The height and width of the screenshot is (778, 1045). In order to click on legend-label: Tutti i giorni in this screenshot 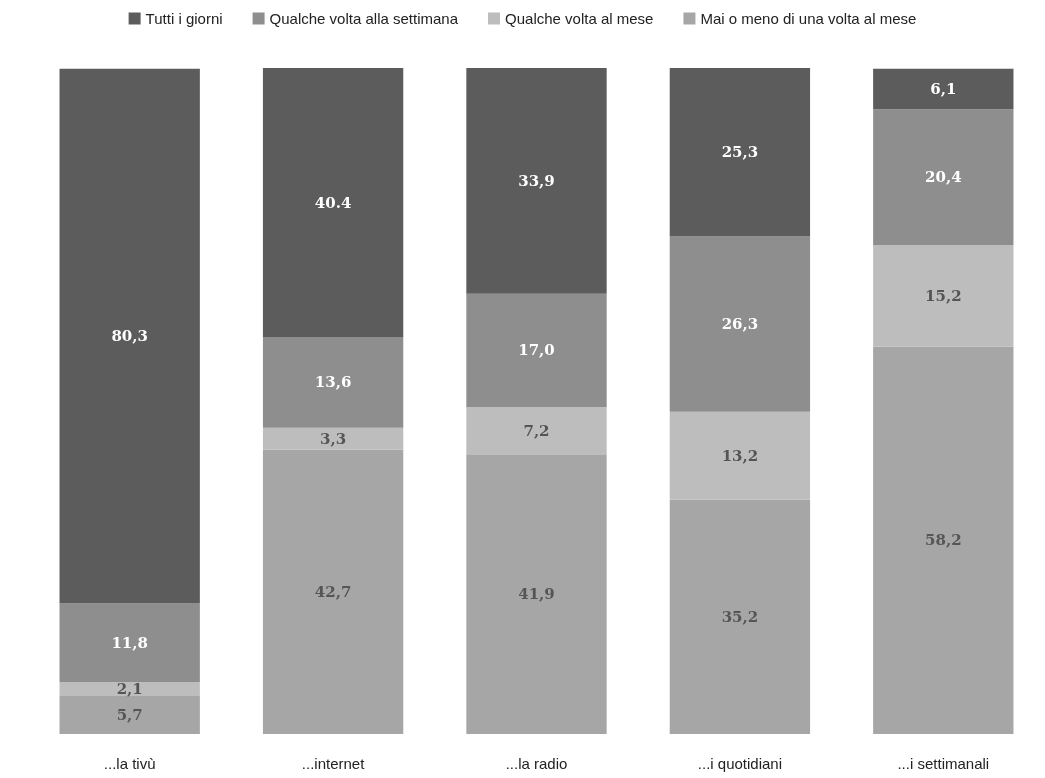, I will do `click(184, 18)`.